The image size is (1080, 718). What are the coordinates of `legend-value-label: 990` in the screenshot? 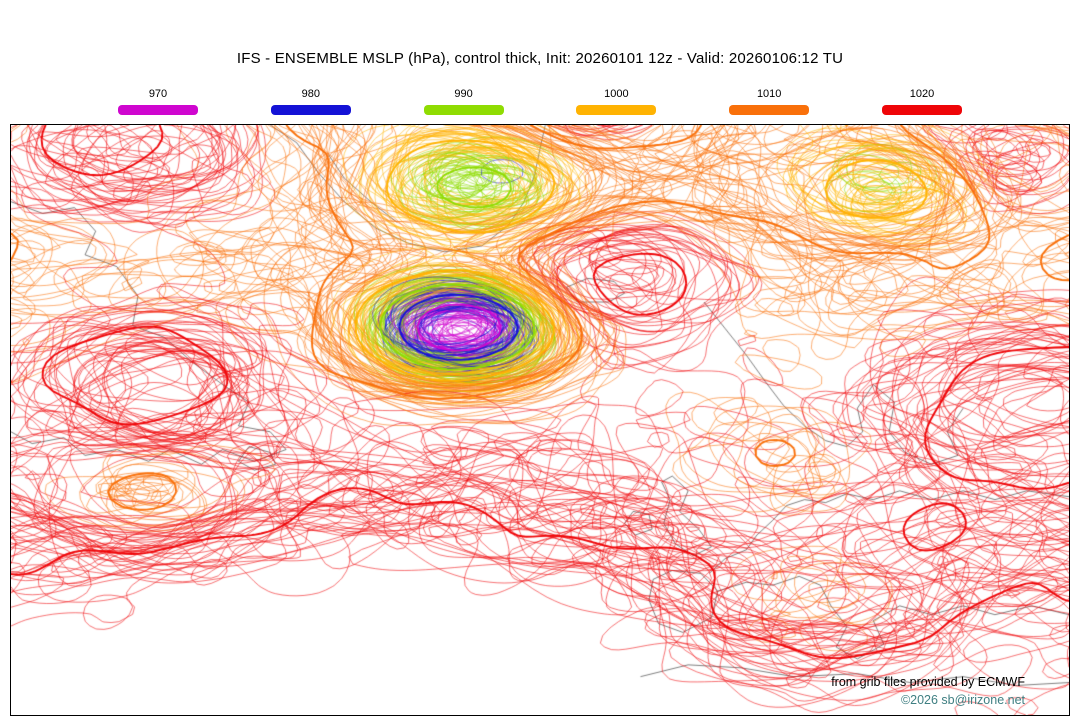 It's located at (463, 94).